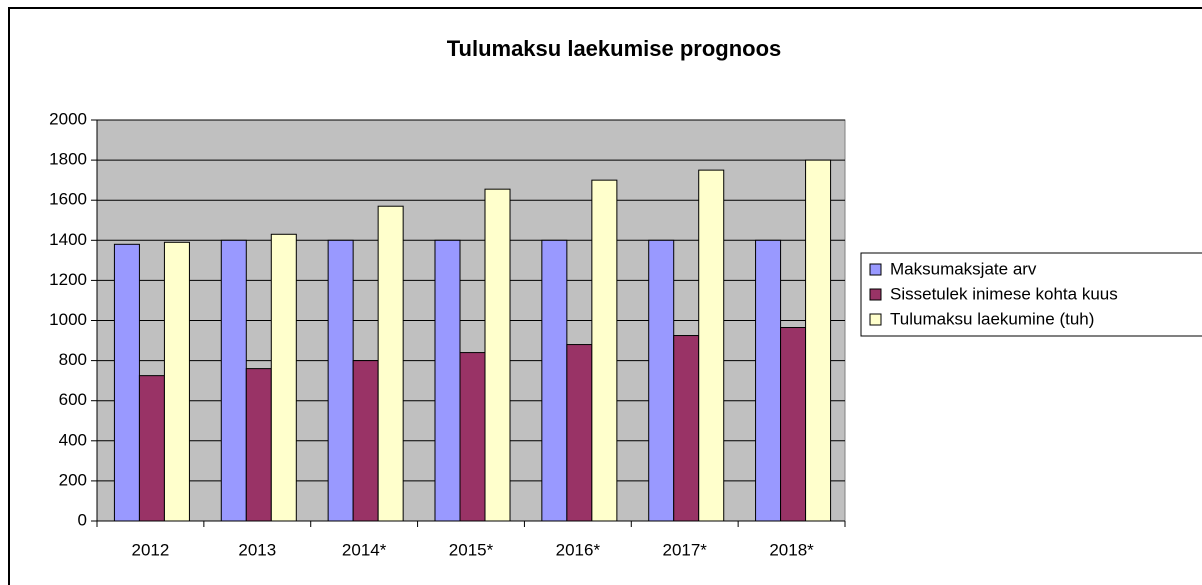 The width and height of the screenshot is (1202, 585). What do you see at coordinates (791, 549) in the screenshot?
I see `x-tick-label: 2018*` at bounding box center [791, 549].